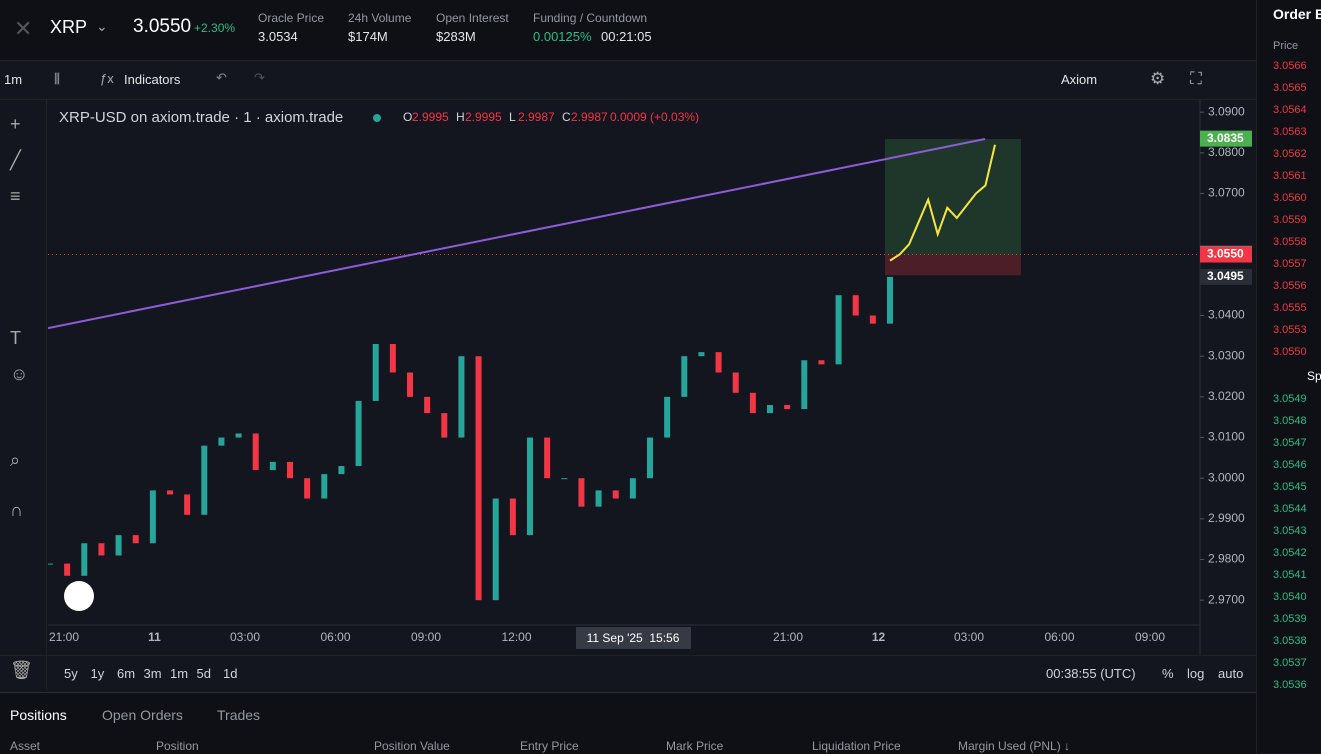  I want to click on price-header: Price, so click(1286, 46).